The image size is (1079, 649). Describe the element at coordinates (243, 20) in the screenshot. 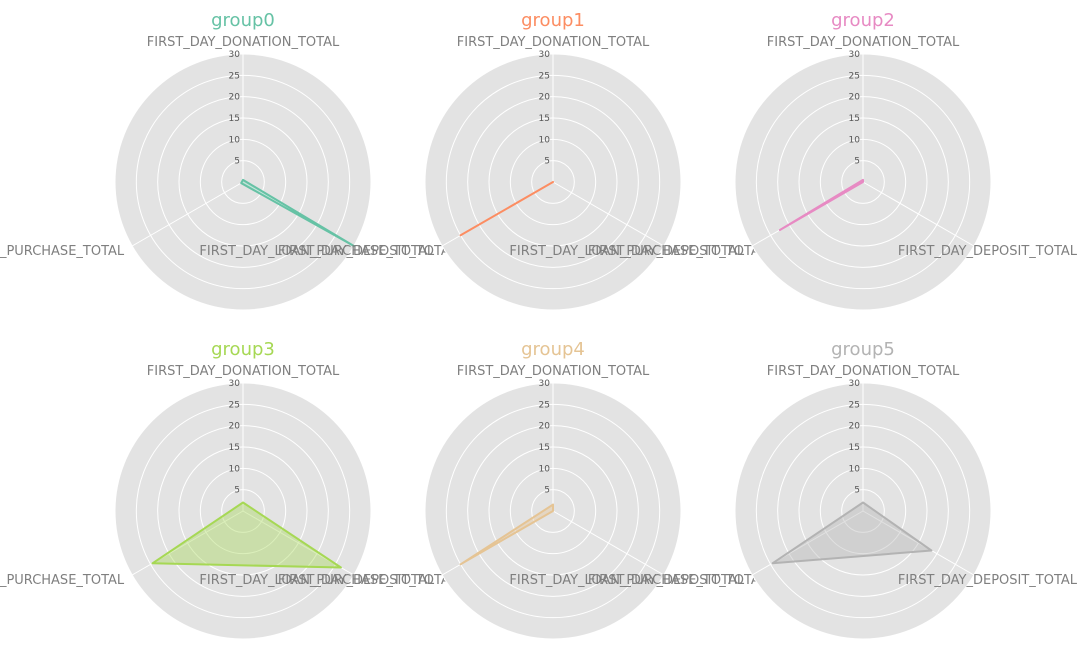

I see `panel-title: group0` at that location.